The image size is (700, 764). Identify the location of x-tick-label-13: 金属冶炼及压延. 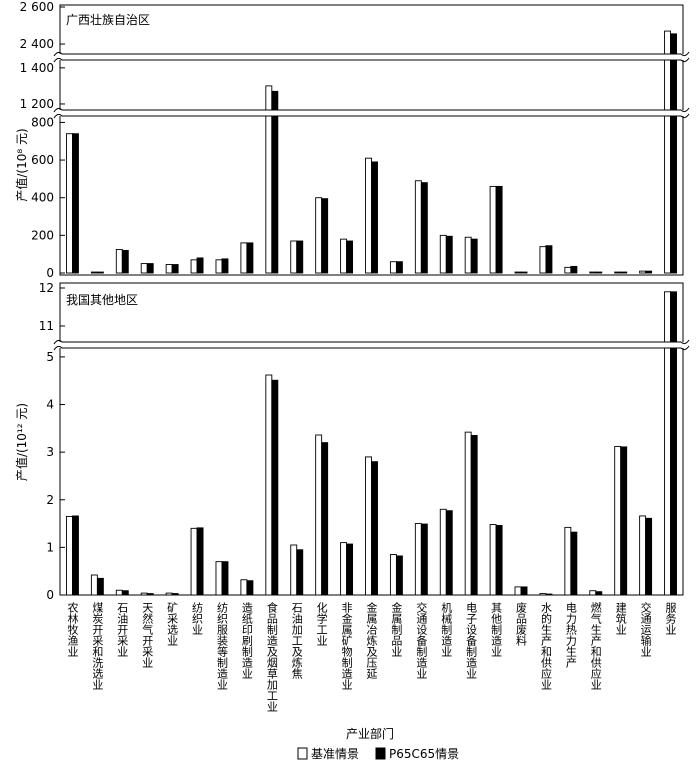
(371, 640).